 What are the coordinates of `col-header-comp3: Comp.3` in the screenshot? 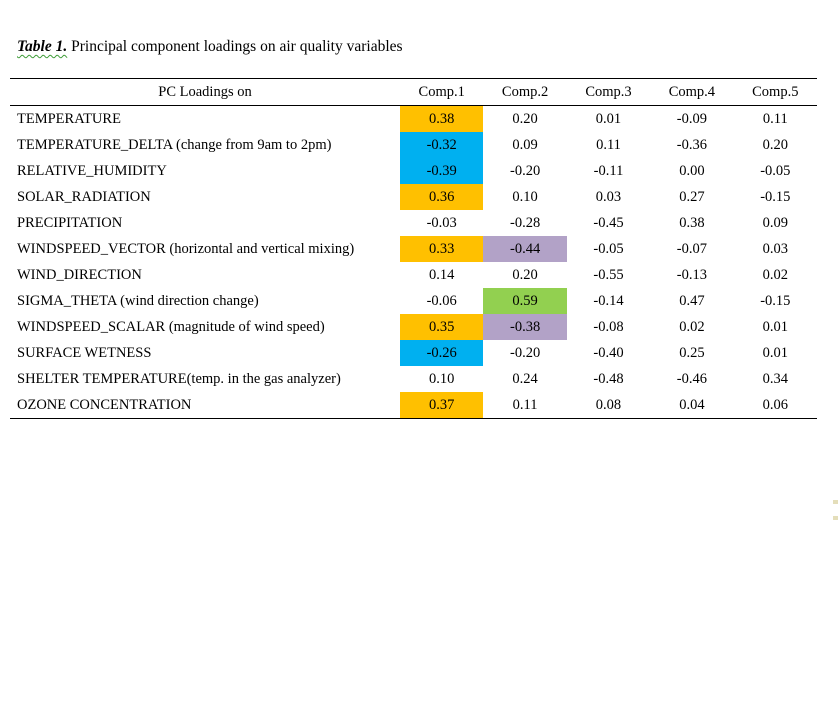 It's located at (608, 91).